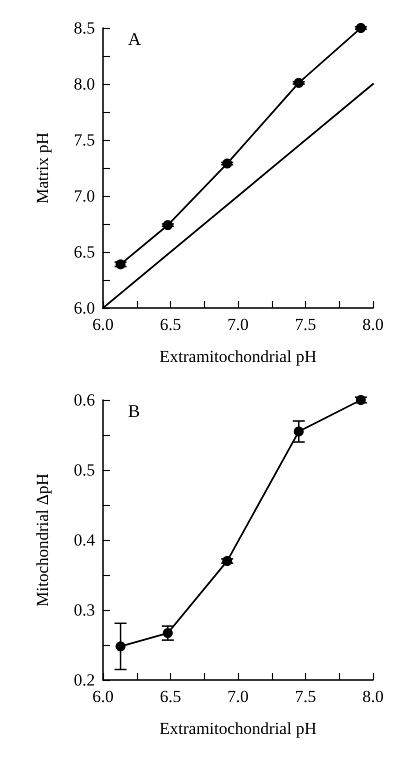  What do you see at coordinates (84, 610) in the screenshot?
I see `y-tick-label: 0.3` at bounding box center [84, 610].